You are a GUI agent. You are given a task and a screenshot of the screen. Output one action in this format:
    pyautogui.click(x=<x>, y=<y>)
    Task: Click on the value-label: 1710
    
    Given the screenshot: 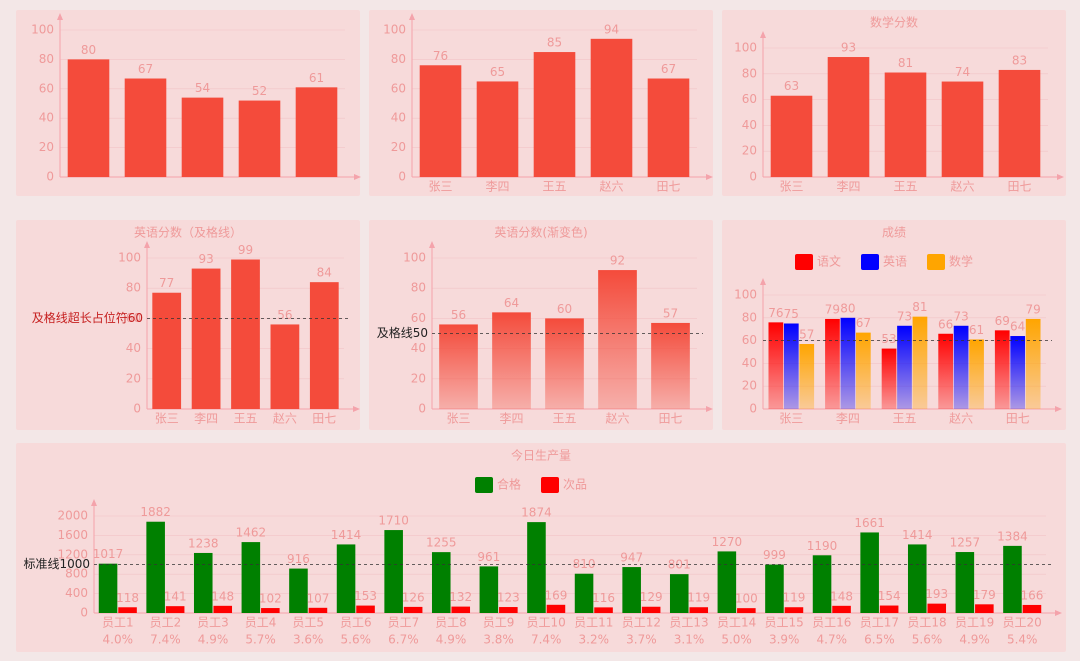 What is the action you would take?
    pyautogui.click(x=393, y=521)
    